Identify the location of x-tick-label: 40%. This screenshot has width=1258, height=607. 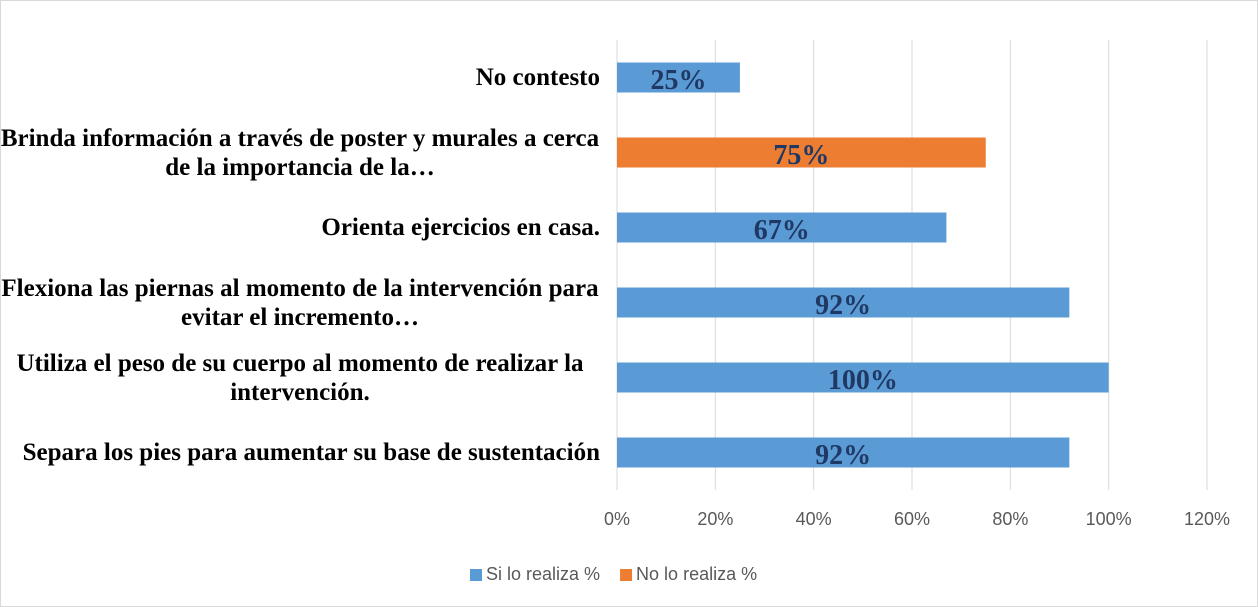
(814, 519).